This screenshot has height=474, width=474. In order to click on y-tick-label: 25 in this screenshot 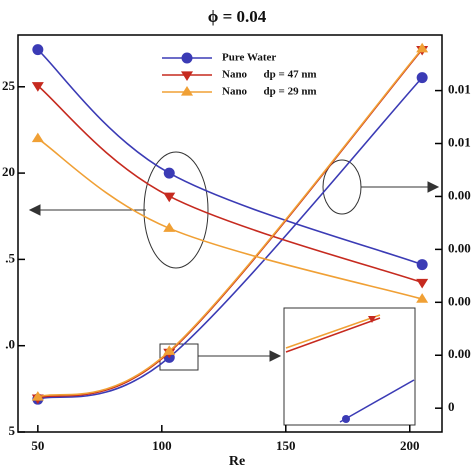, I will do `click(9, 85)`.